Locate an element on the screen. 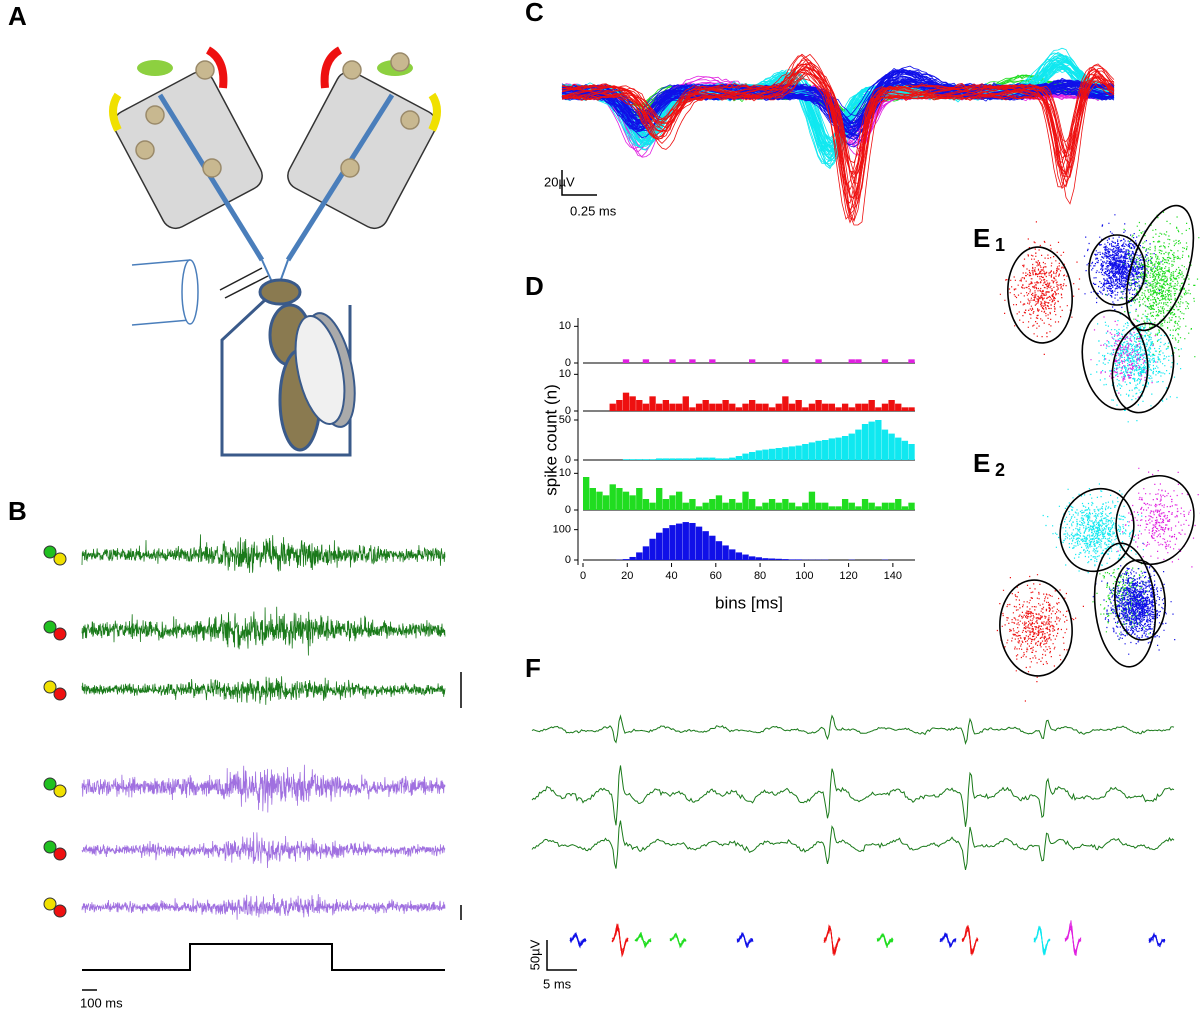 The height and width of the screenshot is (1012, 1200). panel-label: C is located at coordinates (534, 13).